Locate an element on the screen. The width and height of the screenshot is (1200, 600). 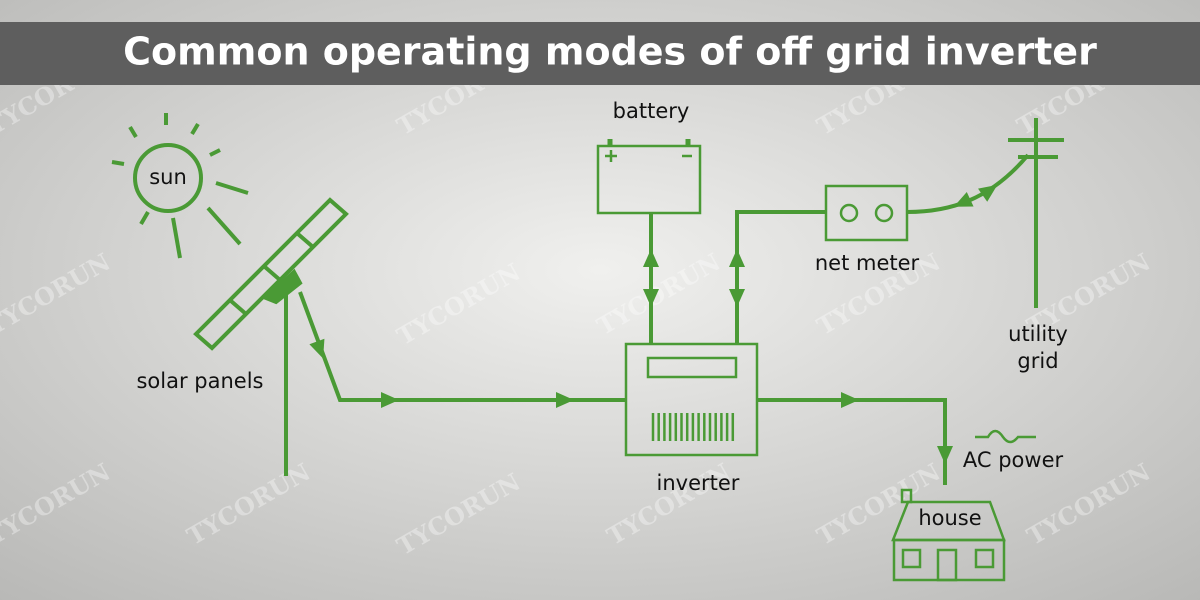
inverter-vents is located at coordinates (693, 427).